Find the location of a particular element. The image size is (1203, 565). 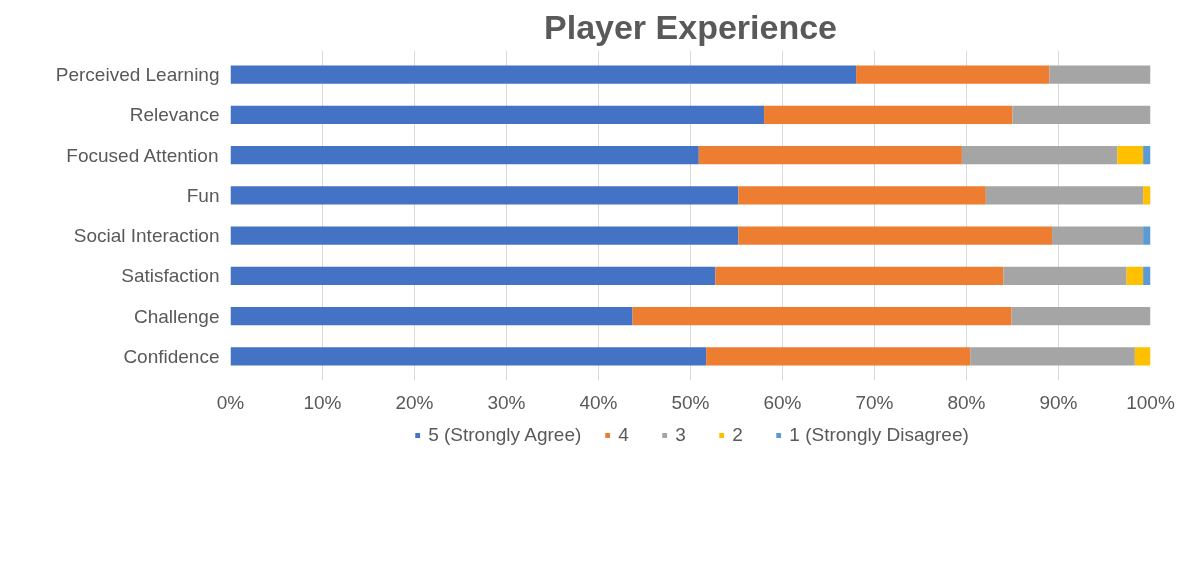

y-tick-label: Relevance is located at coordinates (174, 115).